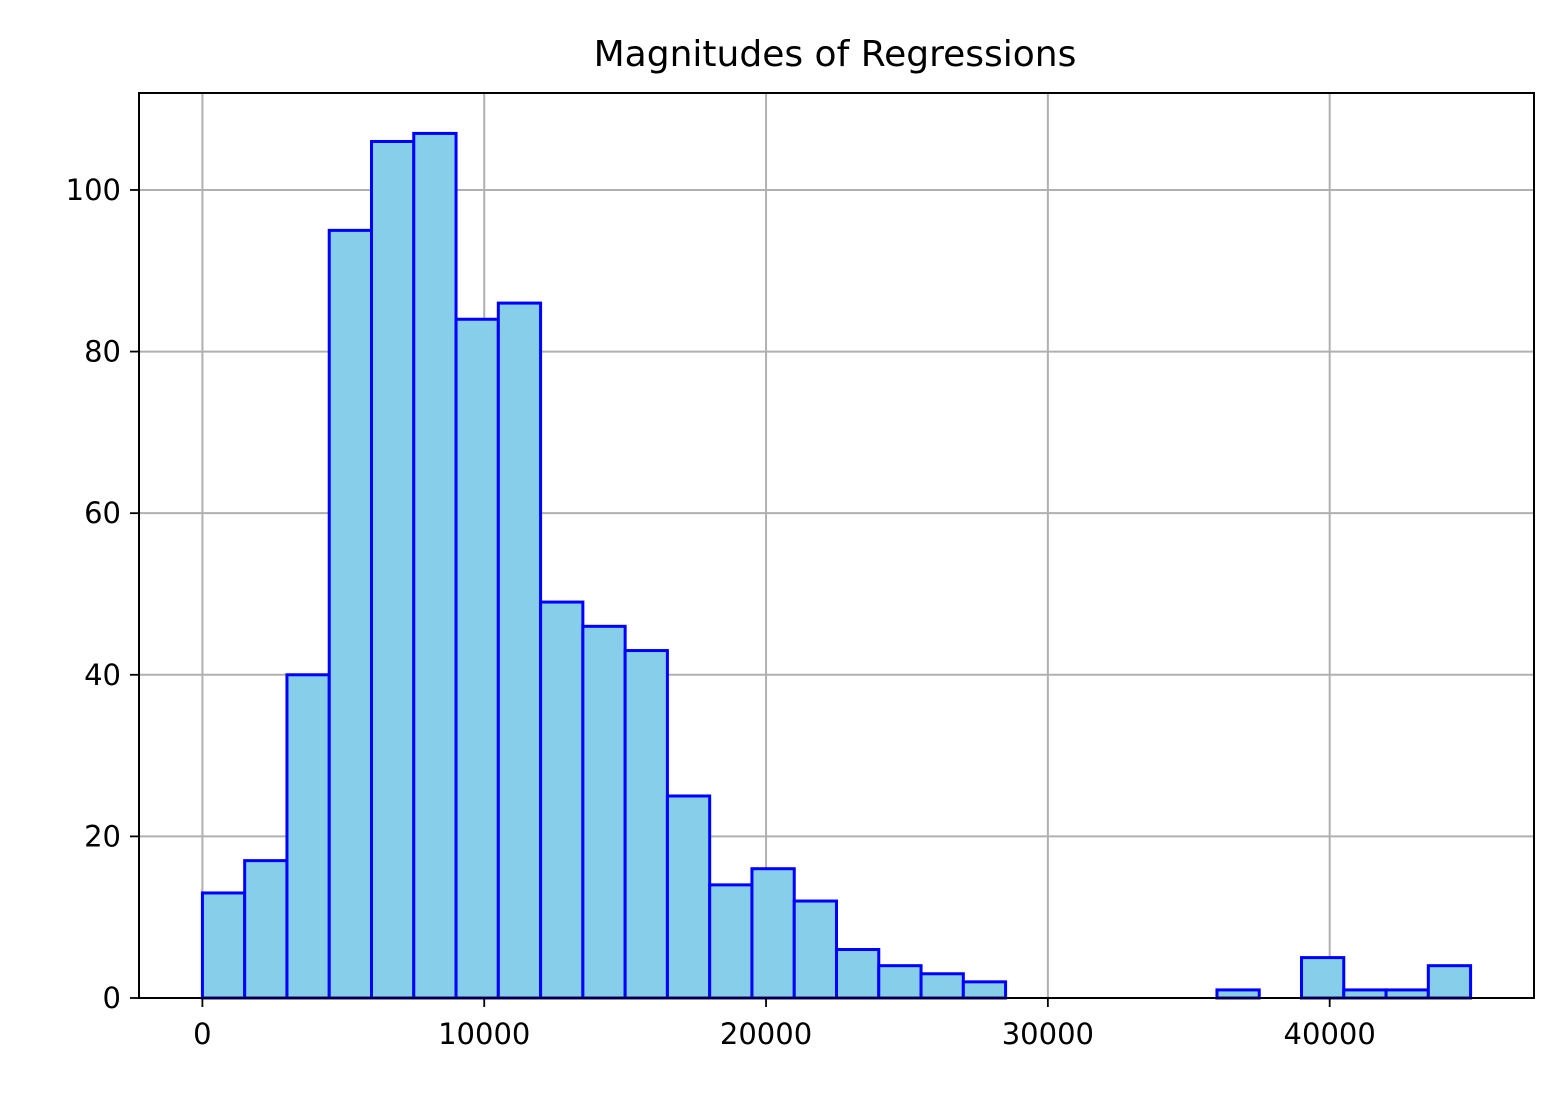 The height and width of the screenshot is (1100, 1563). What do you see at coordinates (835, 54) in the screenshot?
I see `chart-title: Magnitudes of Regressions` at bounding box center [835, 54].